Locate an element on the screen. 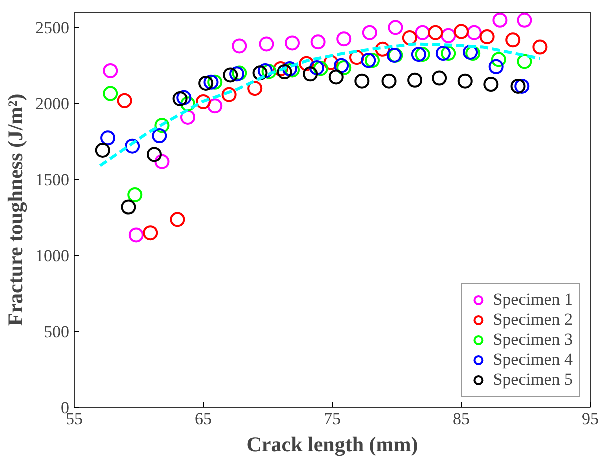 Image resolution: width=604 pixels, height=459 pixels. legend-label: Specimen 3 is located at coordinates (533, 340).